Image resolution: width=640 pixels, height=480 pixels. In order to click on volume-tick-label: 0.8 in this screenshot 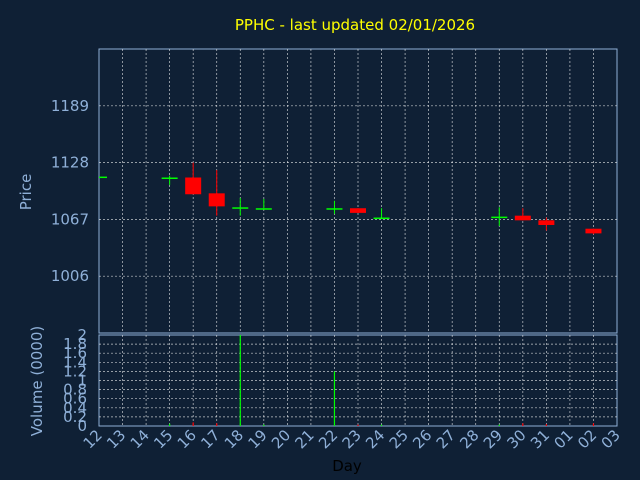, I will do `click(75, 390)`.